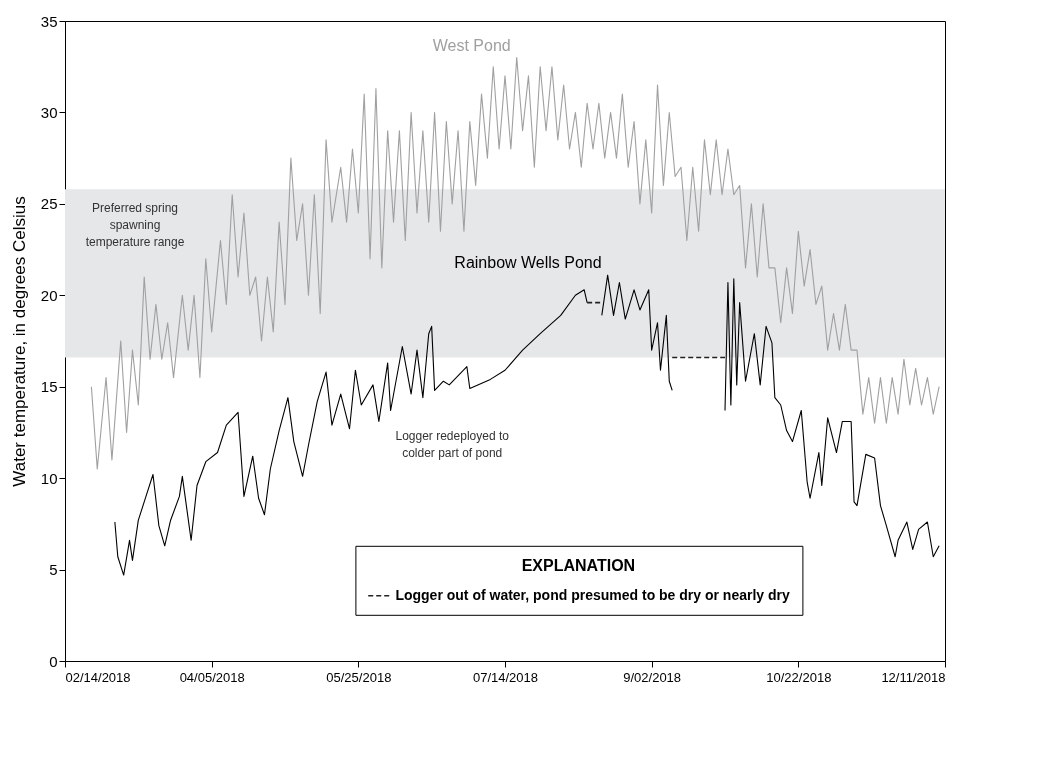  Describe the element at coordinates (49, 21) in the screenshot. I see `y-tick-label: 35` at that location.